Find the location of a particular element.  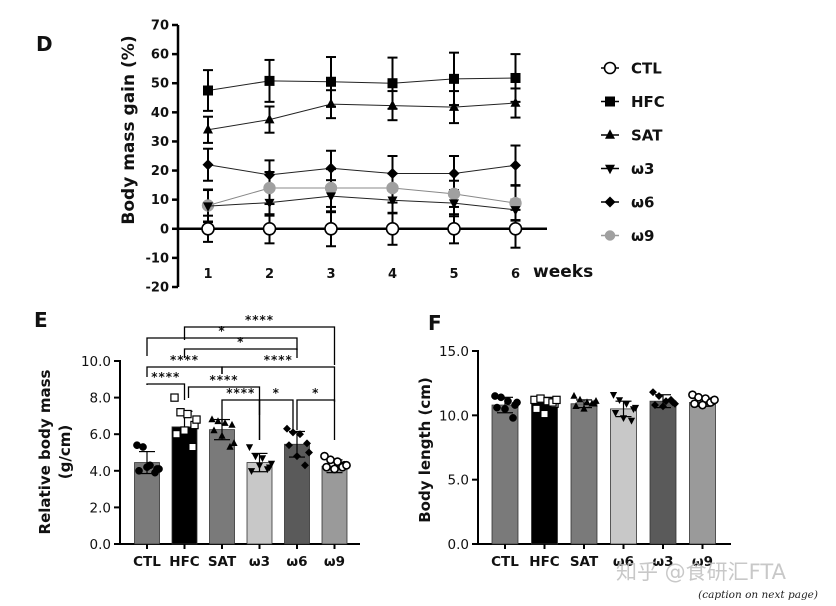

f-chart-x-tick-label: ω9 is located at coordinates (702, 562).